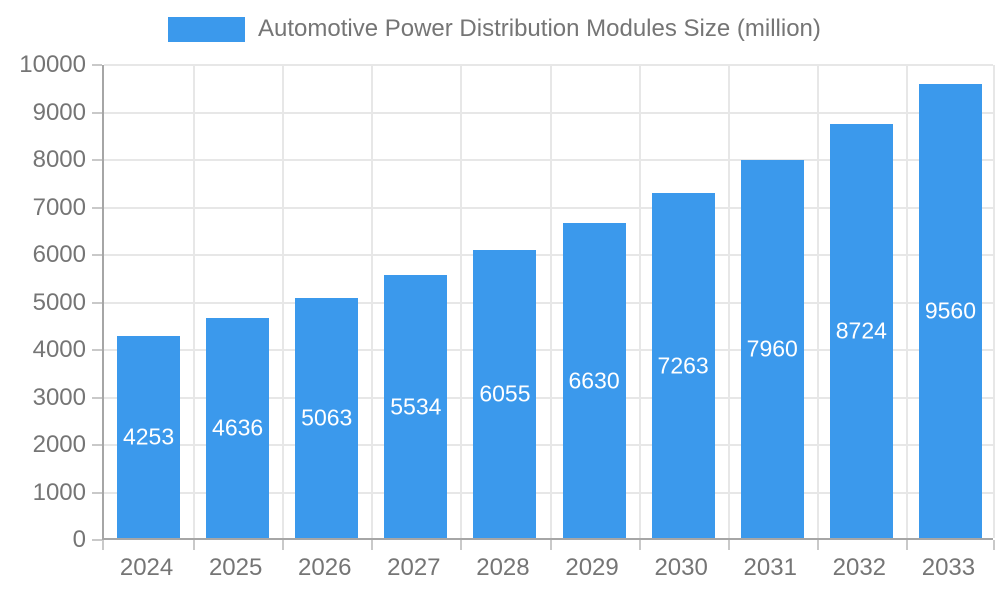 The image size is (1000, 600). Describe the element at coordinates (59, 254) in the screenshot. I see `y-tick-label: 6000` at that location.